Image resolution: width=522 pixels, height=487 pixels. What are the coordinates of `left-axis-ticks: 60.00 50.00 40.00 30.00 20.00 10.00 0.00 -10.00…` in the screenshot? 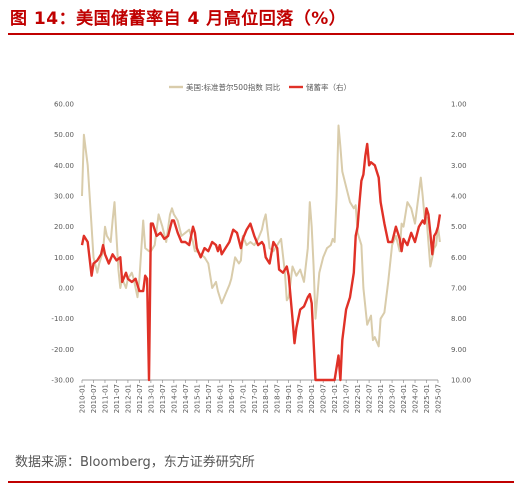 It's located at (62, 243).